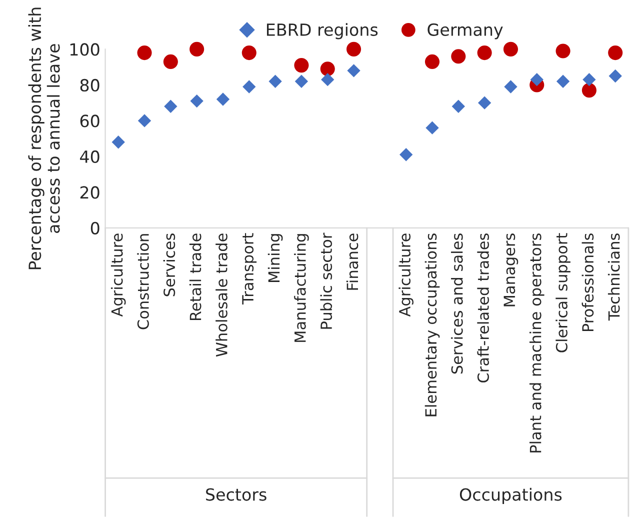 The width and height of the screenshot is (638, 518). What do you see at coordinates (432, 325) in the screenshot?
I see `x-tick-label: Elementary occupations` at bounding box center [432, 325].